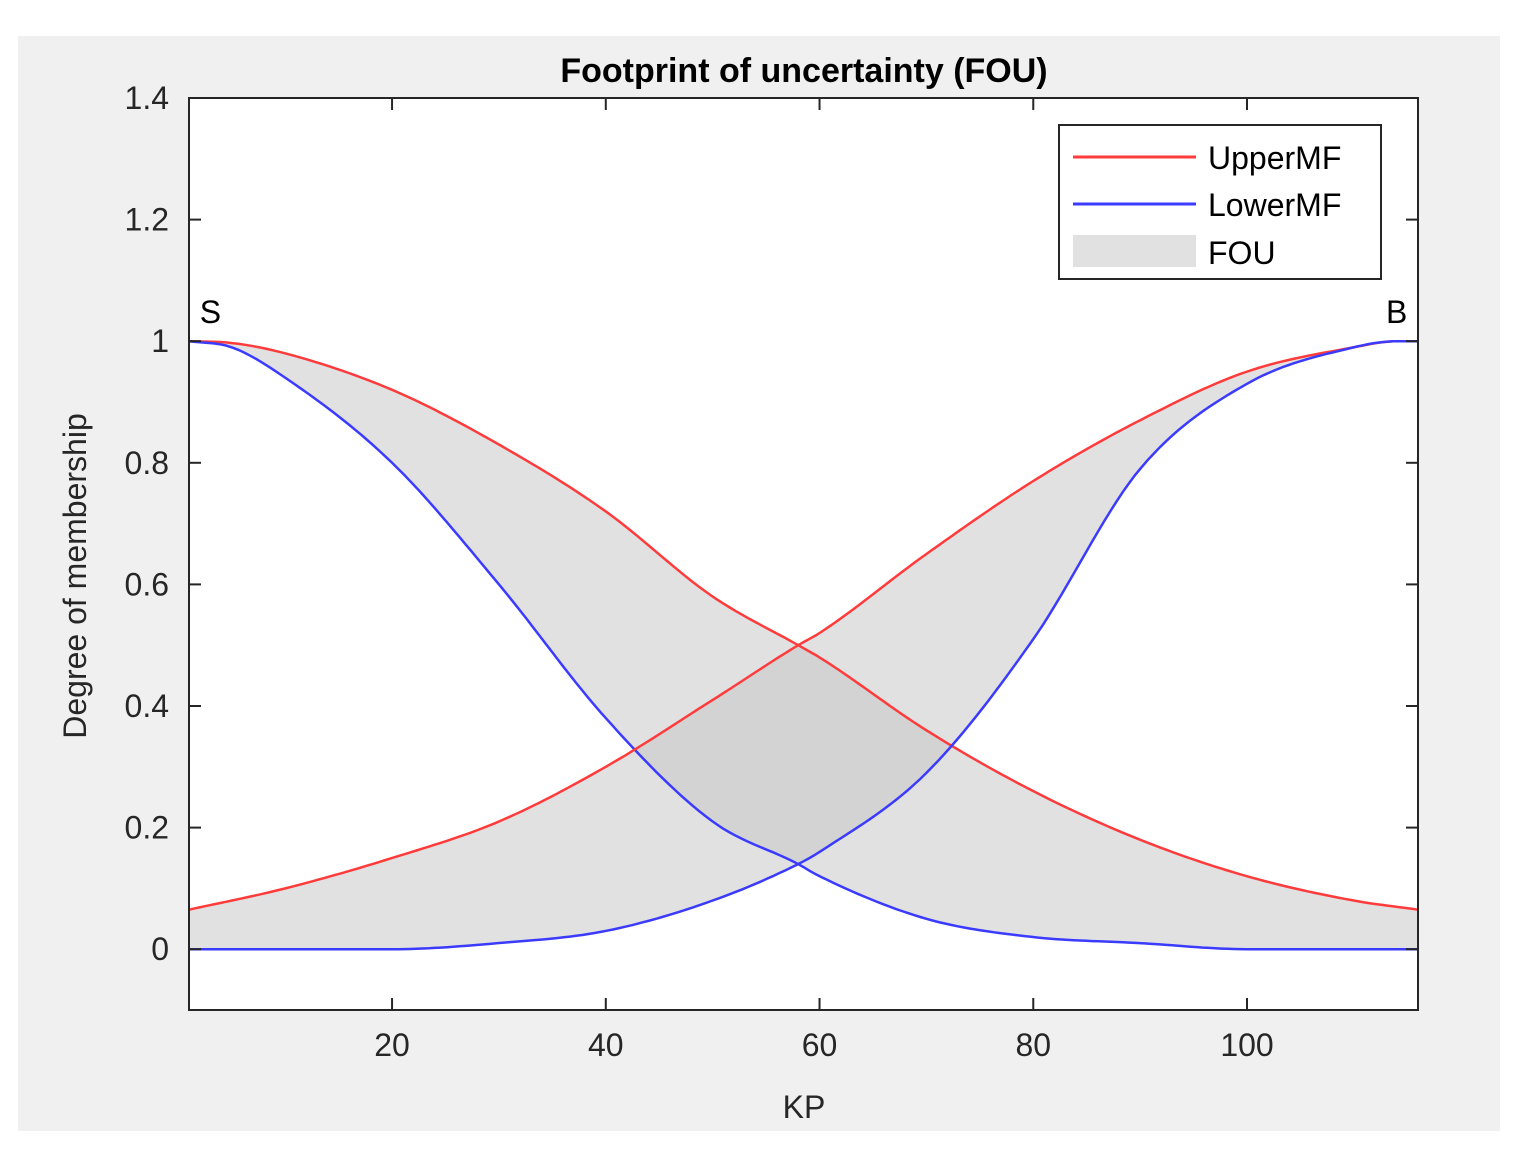 The height and width of the screenshot is (1163, 1527). I want to click on y-tick-label: 1.4, so click(147, 98).